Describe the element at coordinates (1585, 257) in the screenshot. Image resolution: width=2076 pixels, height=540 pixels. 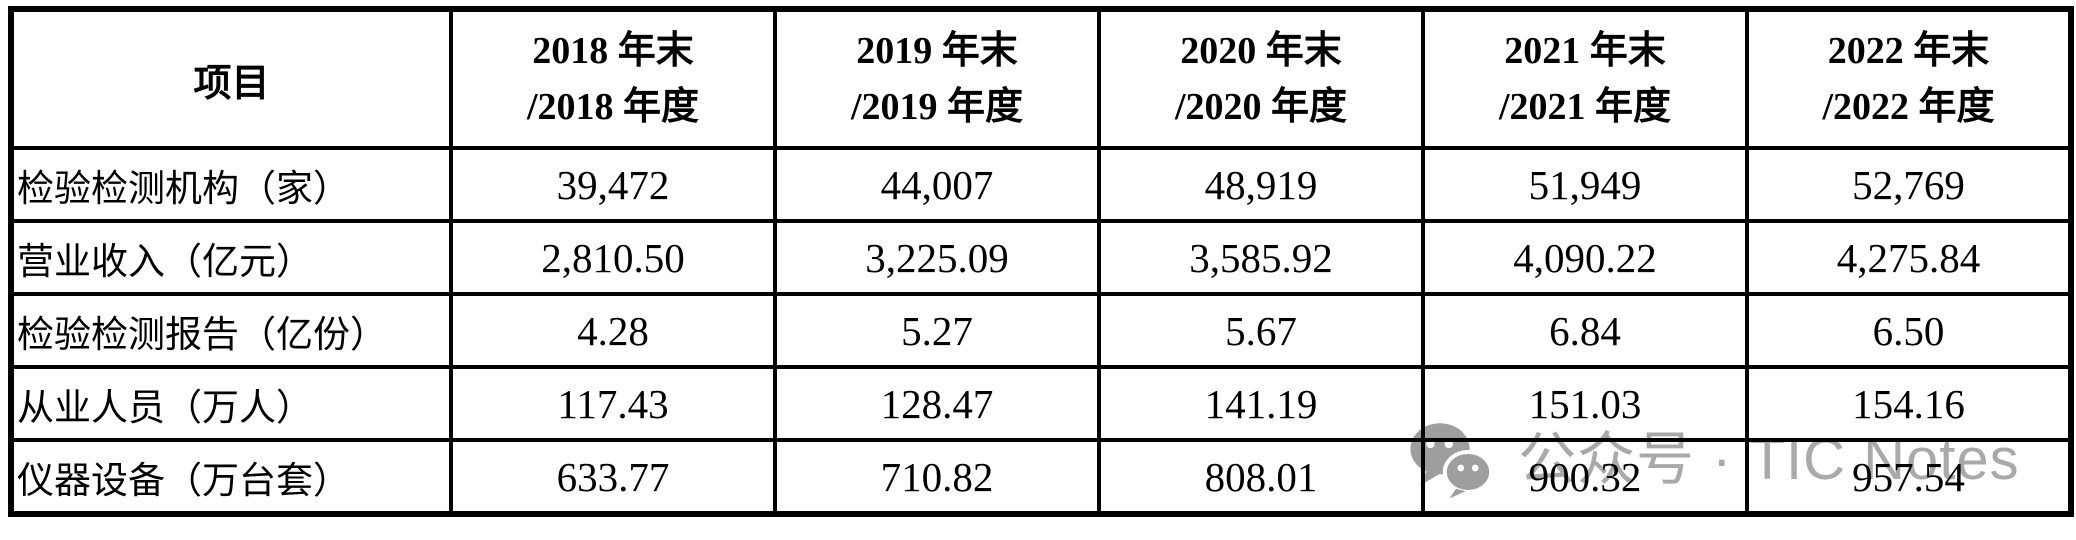
I see `cell-value: 4,090.22` at that location.